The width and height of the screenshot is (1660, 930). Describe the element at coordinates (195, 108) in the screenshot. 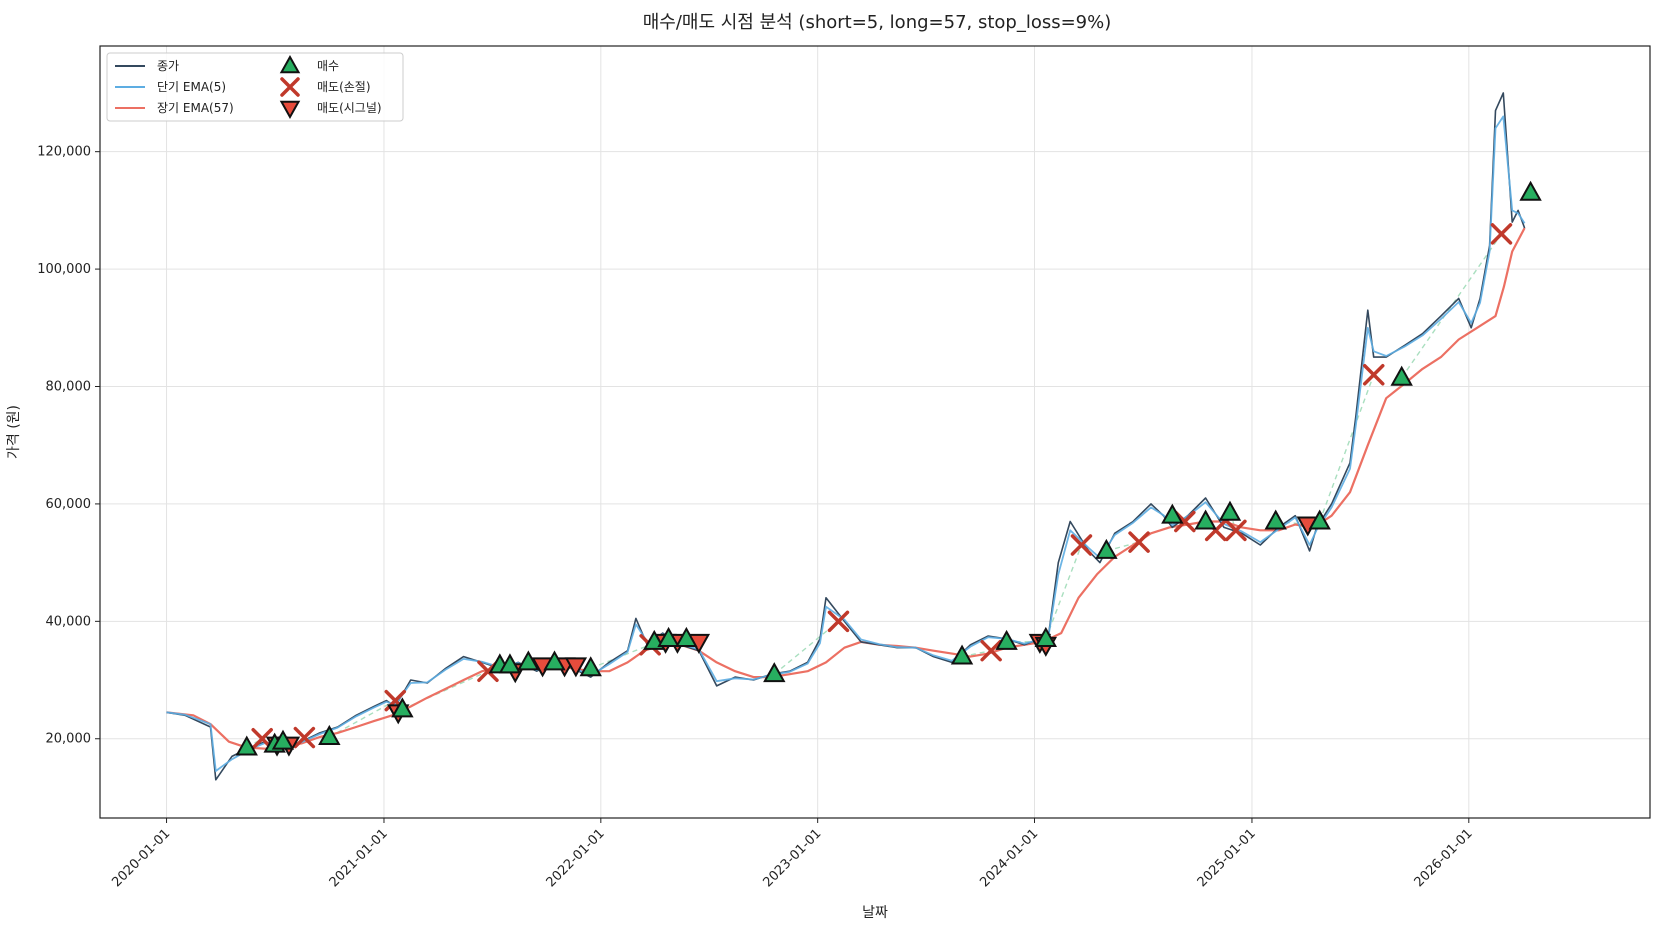

I see `legend-label: 장기 EMA(57)` at that location.